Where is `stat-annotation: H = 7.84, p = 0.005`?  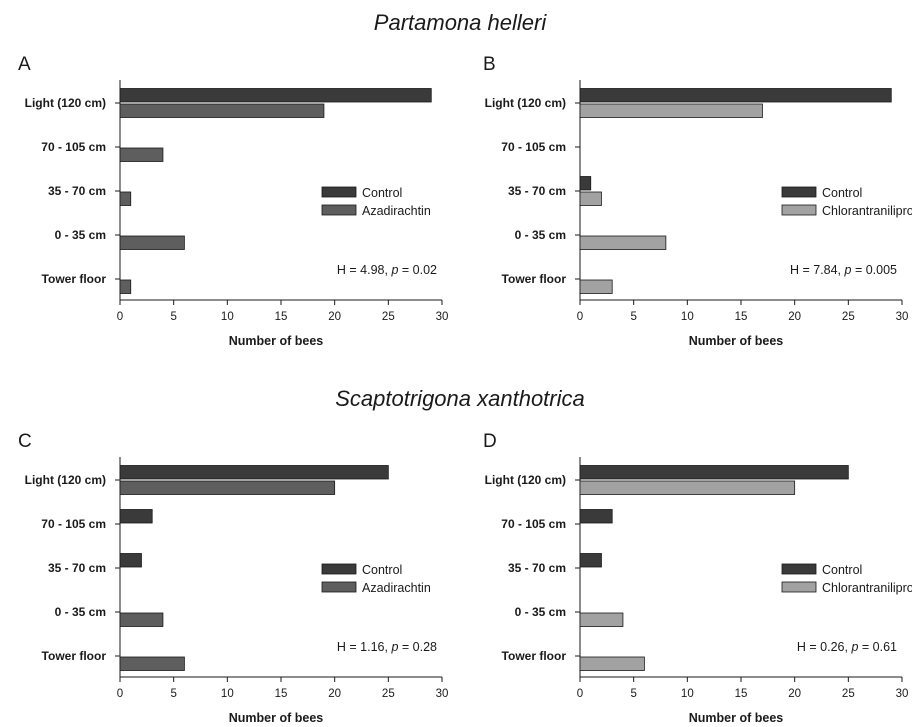 stat-annotation: H = 7.84, p = 0.005 is located at coordinates (843, 270).